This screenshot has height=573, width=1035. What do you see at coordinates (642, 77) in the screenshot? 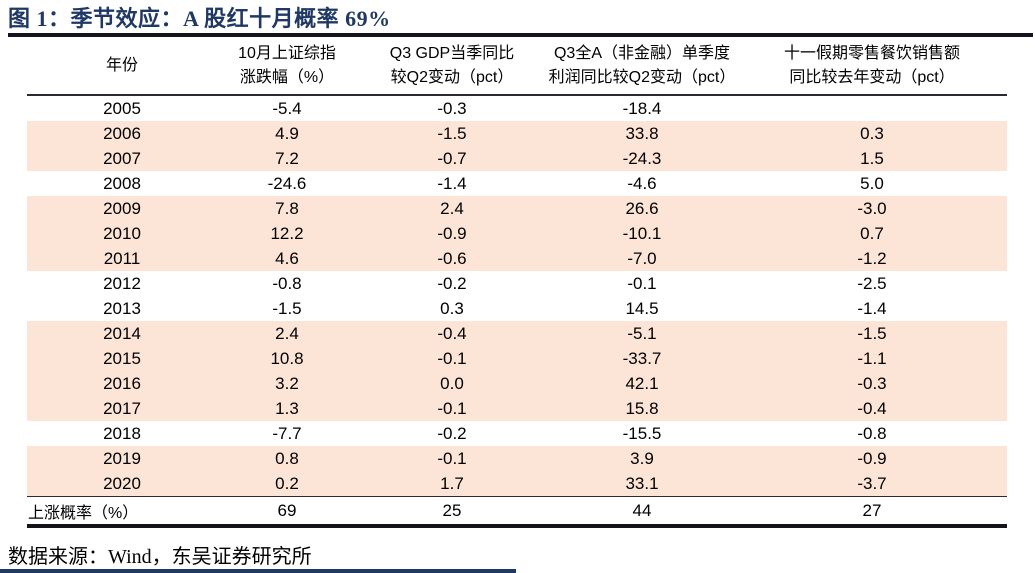
I see `column-header-line: 利润同比较Q2变动（pct）` at bounding box center [642, 77].